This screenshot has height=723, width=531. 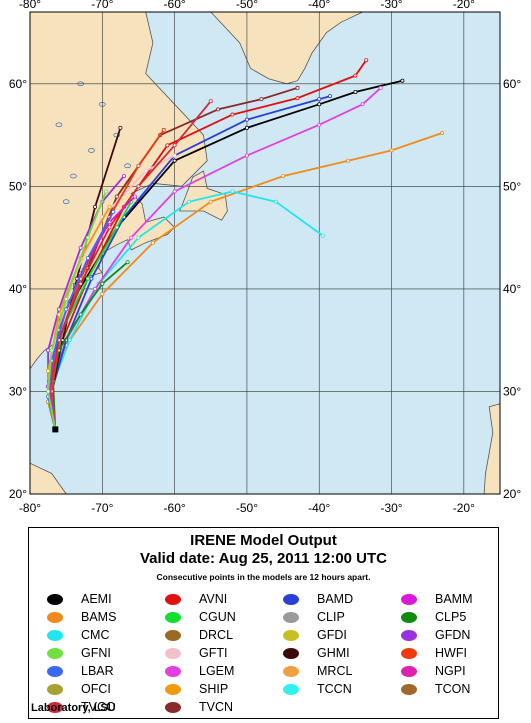 What do you see at coordinates (454, 599) in the screenshot?
I see `legend-label: BAMM` at bounding box center [454, 599].